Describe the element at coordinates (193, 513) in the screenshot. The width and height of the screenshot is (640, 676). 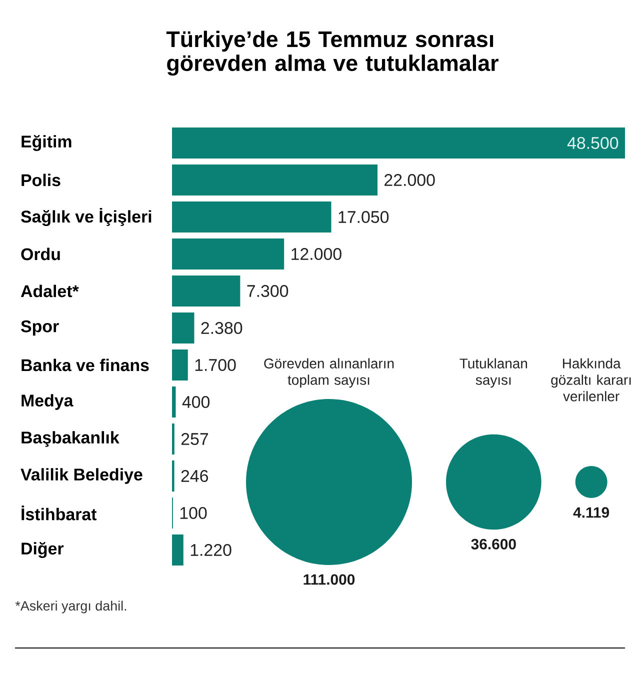
I see `data-label: 100` at that location.